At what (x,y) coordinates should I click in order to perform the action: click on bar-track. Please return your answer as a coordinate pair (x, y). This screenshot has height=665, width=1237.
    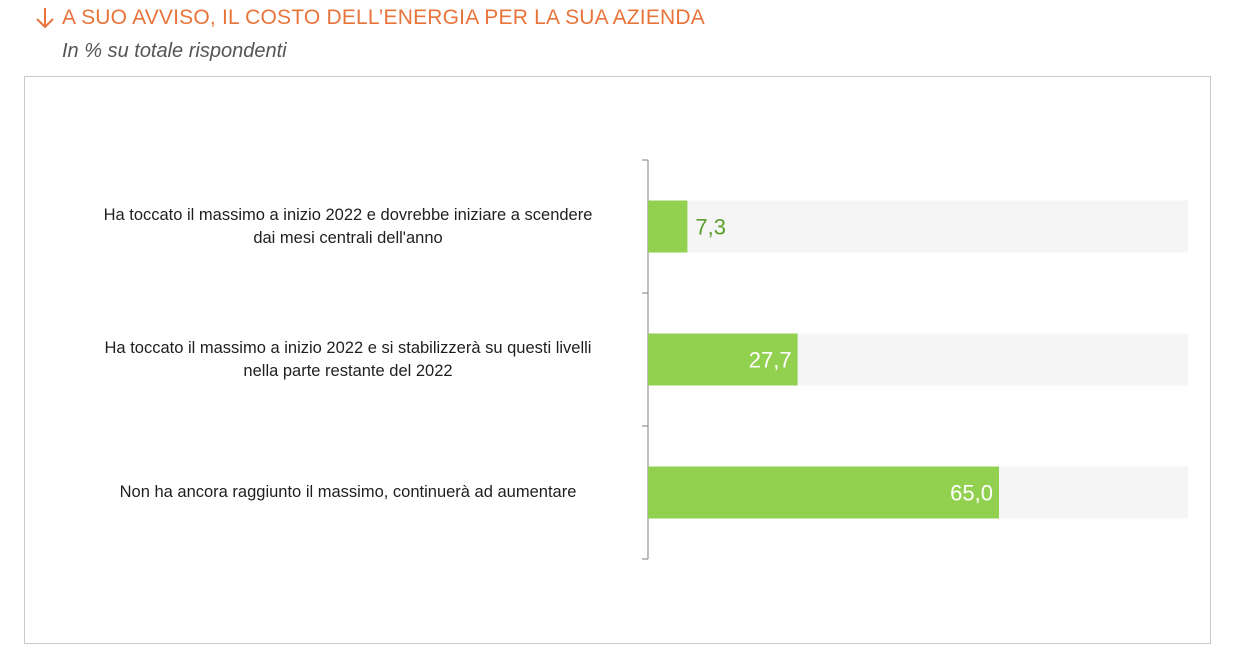
    Looking at the image, I should click on (918, 226).